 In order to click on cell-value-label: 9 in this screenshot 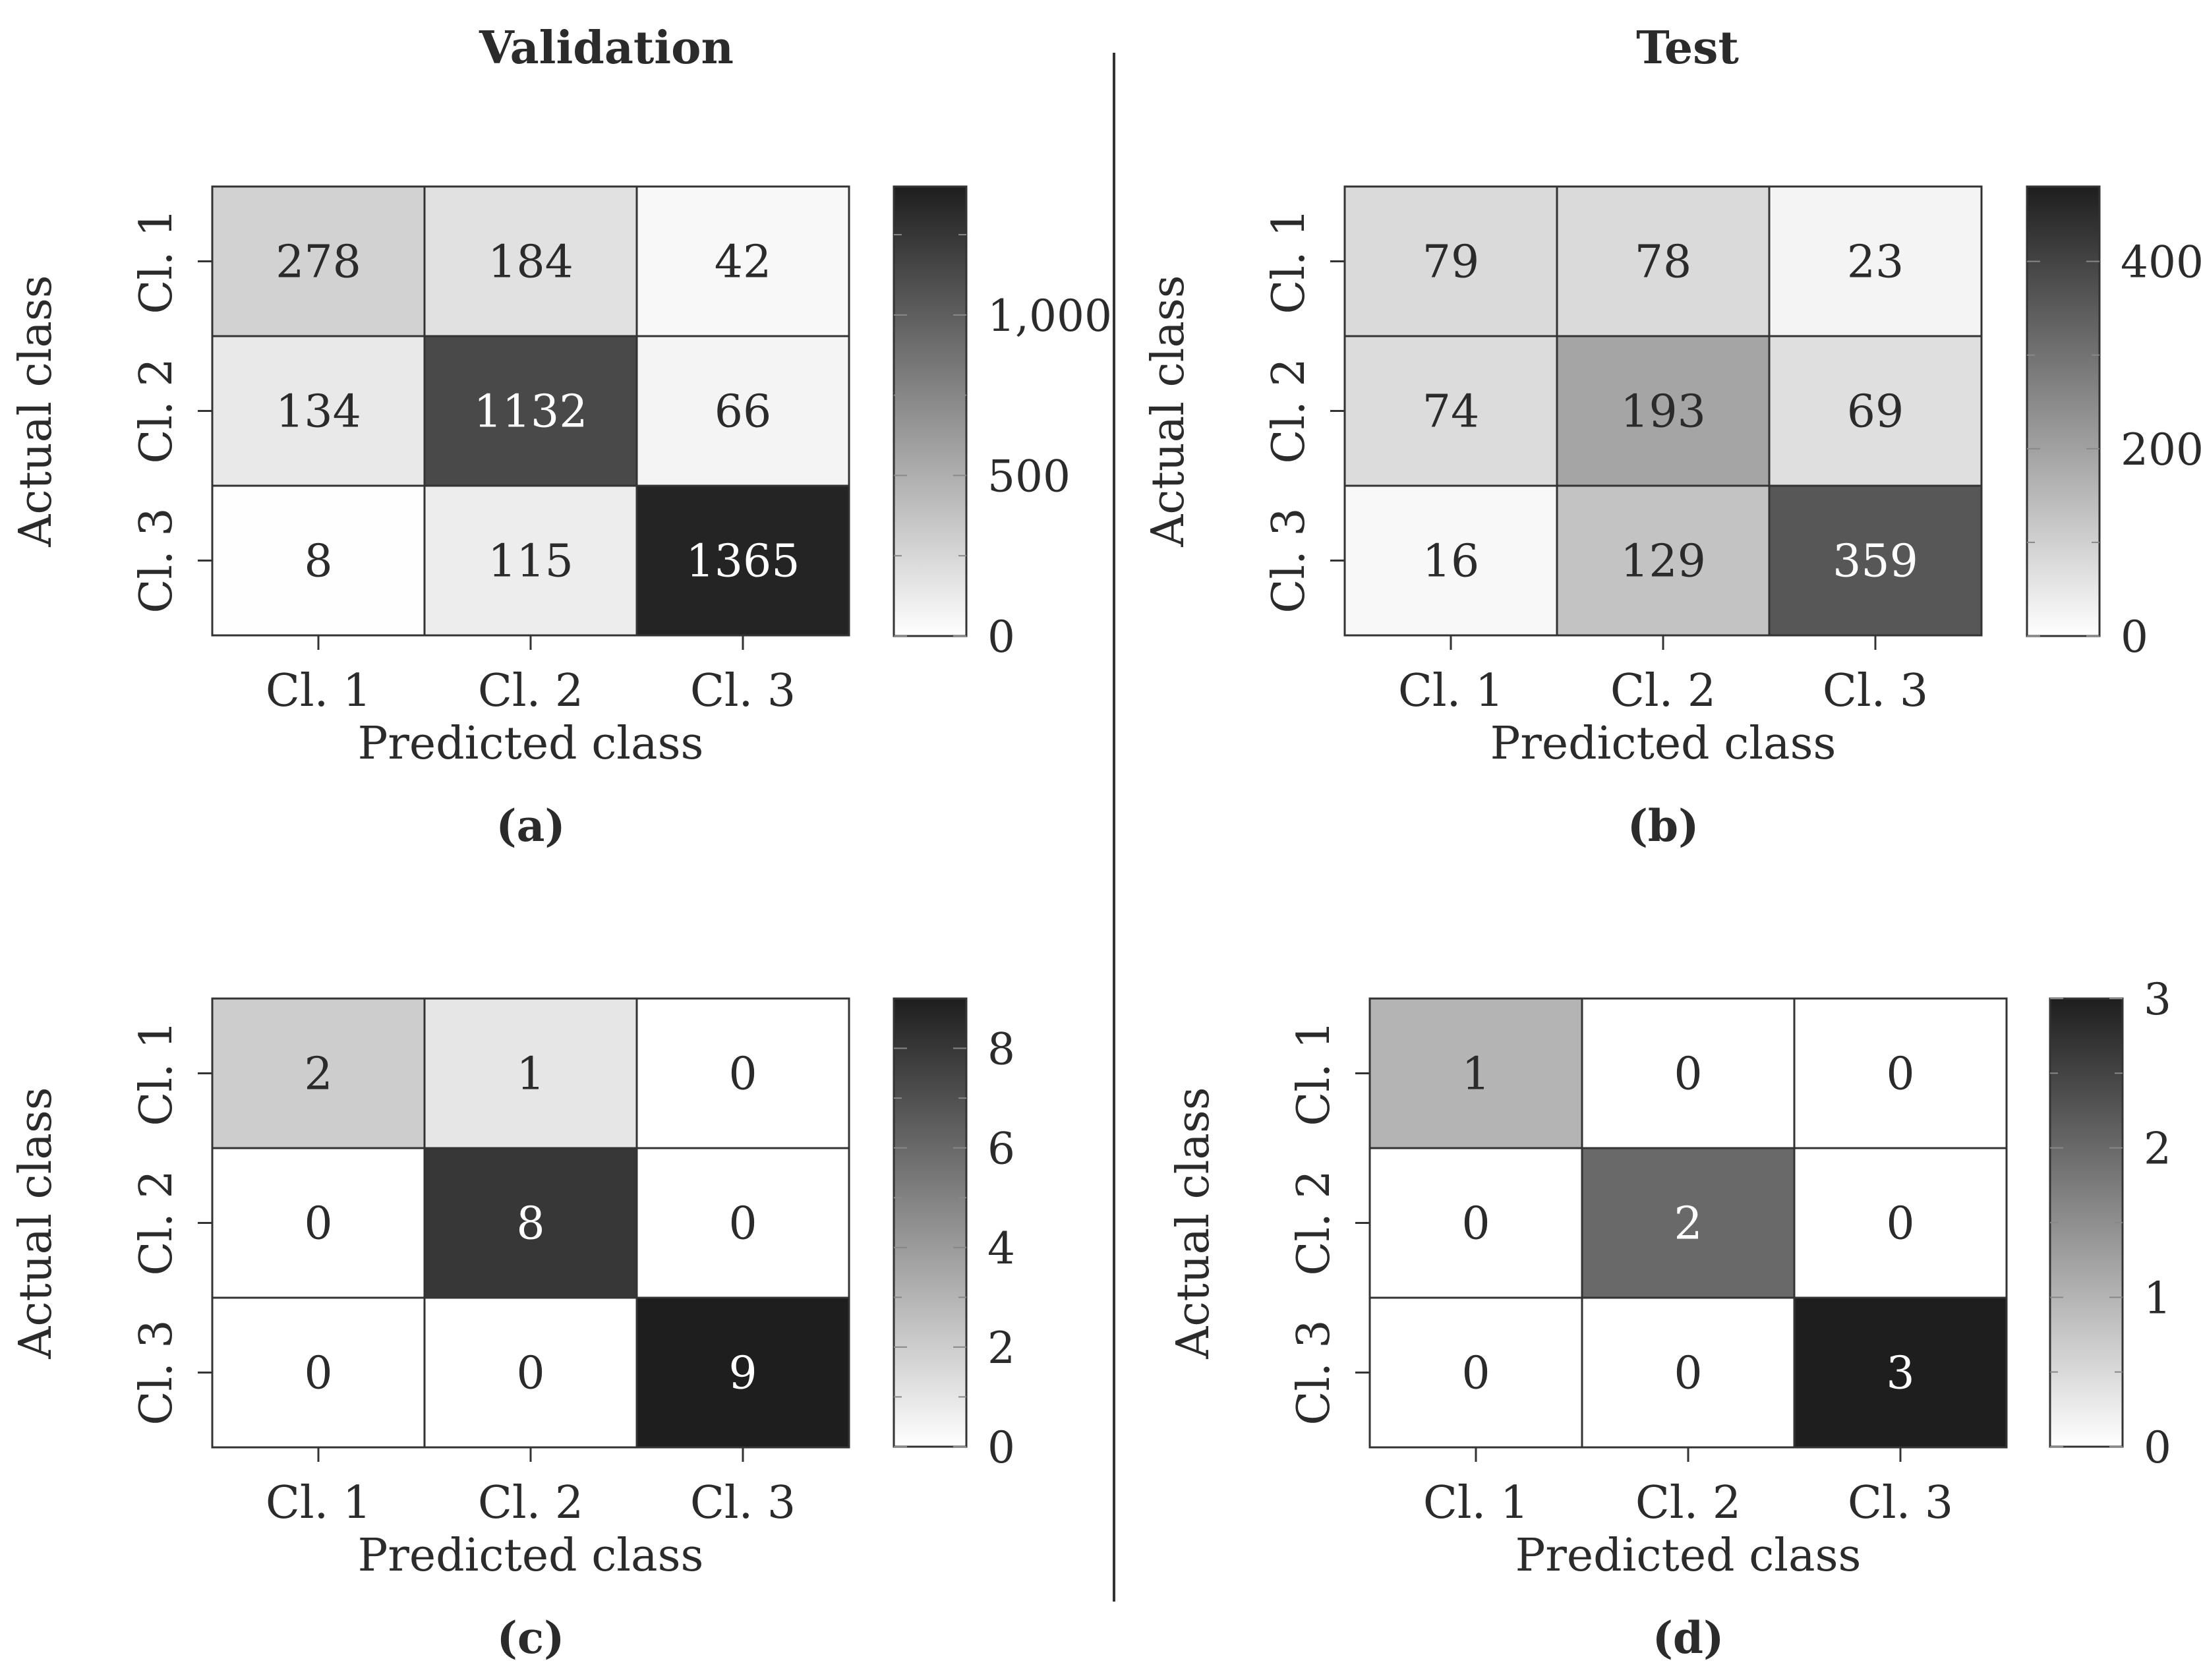, I will do `click(742, 1374)`.